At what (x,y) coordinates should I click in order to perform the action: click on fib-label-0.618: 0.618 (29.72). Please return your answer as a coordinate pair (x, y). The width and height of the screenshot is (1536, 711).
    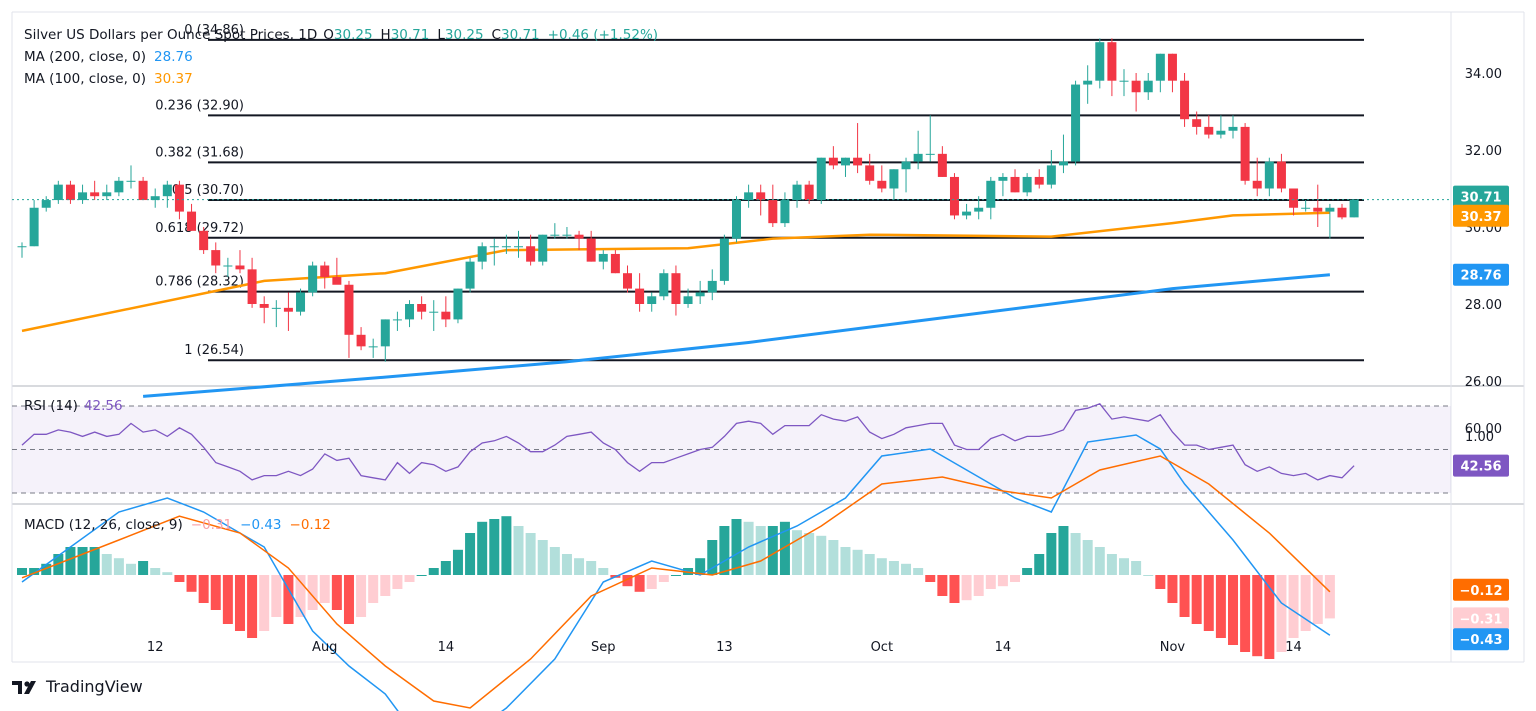
    Looking at the image, I should click on (199, 228).